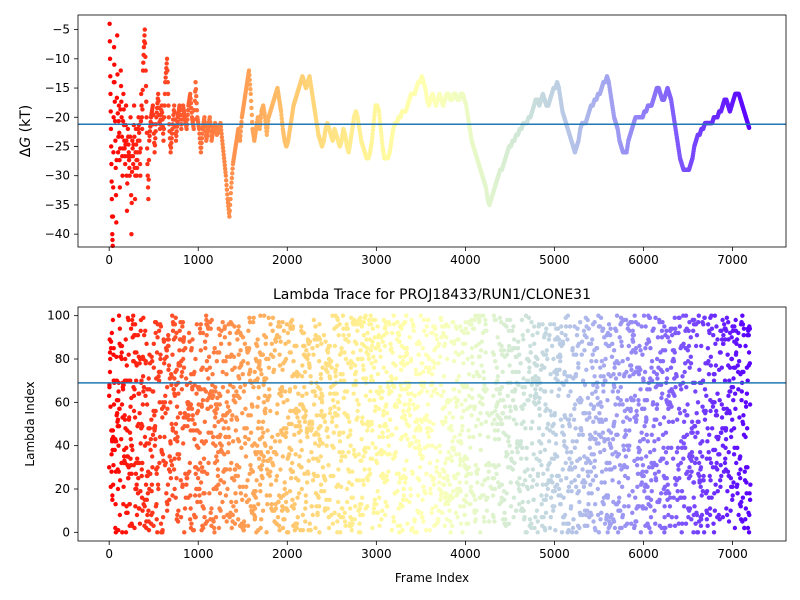 The width and height of the screenshot is (800, 600). I want to click on unit: (kT), so click(26, 121).